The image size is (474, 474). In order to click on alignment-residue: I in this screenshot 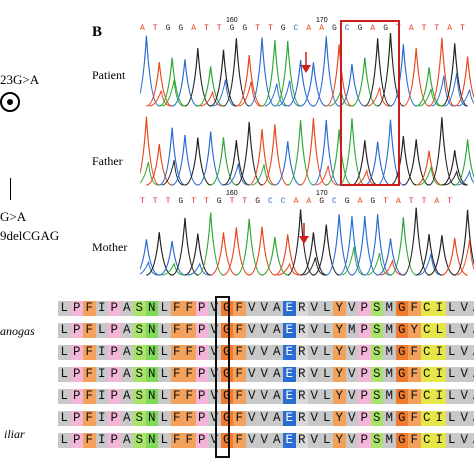, I will do `click(439, 396)`.